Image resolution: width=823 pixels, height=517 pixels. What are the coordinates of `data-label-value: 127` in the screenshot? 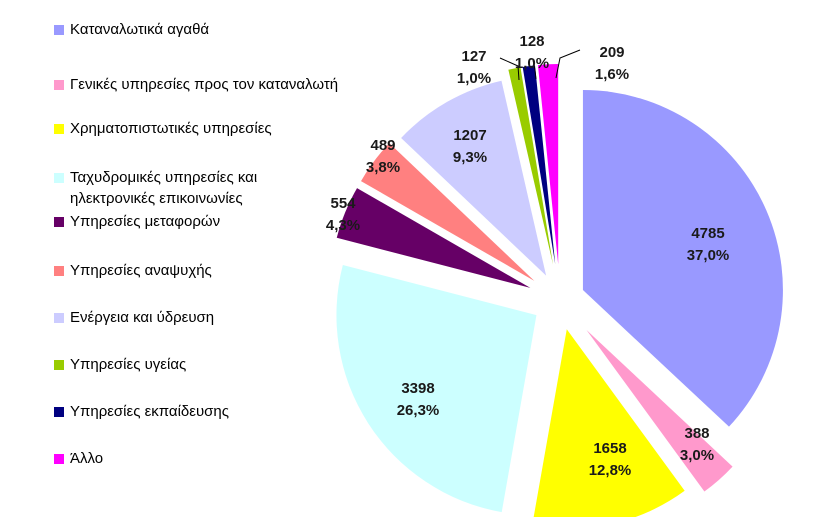 It's located at (473, 56).